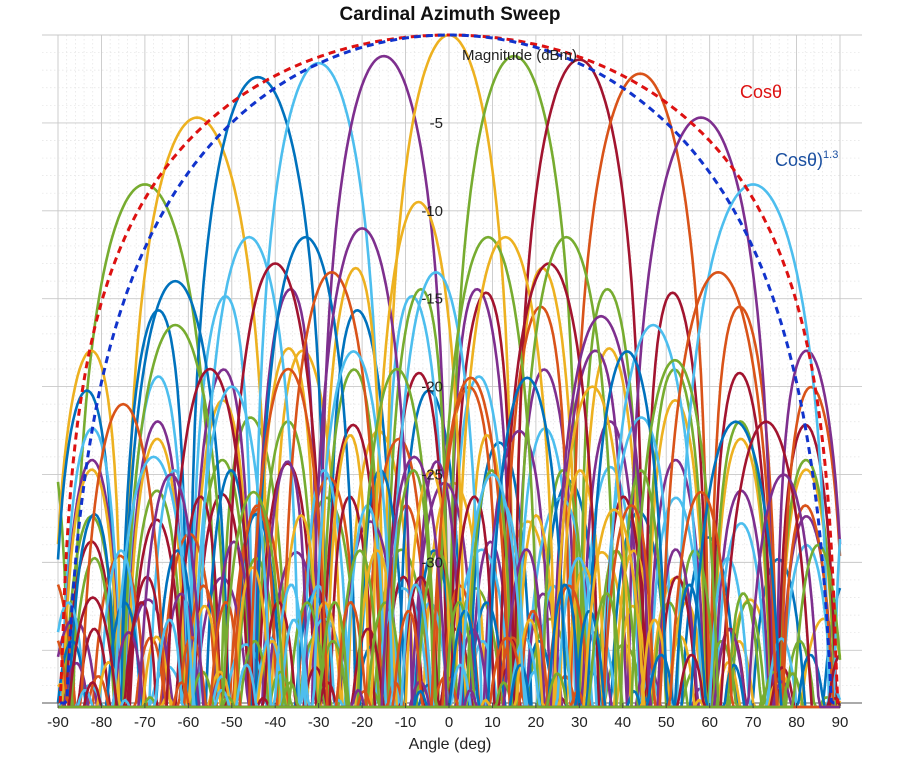  What do you see at coordinates (58, 722) in the screenshot?
I see `x-tick-label: -90` at bounding box center [58, 722].